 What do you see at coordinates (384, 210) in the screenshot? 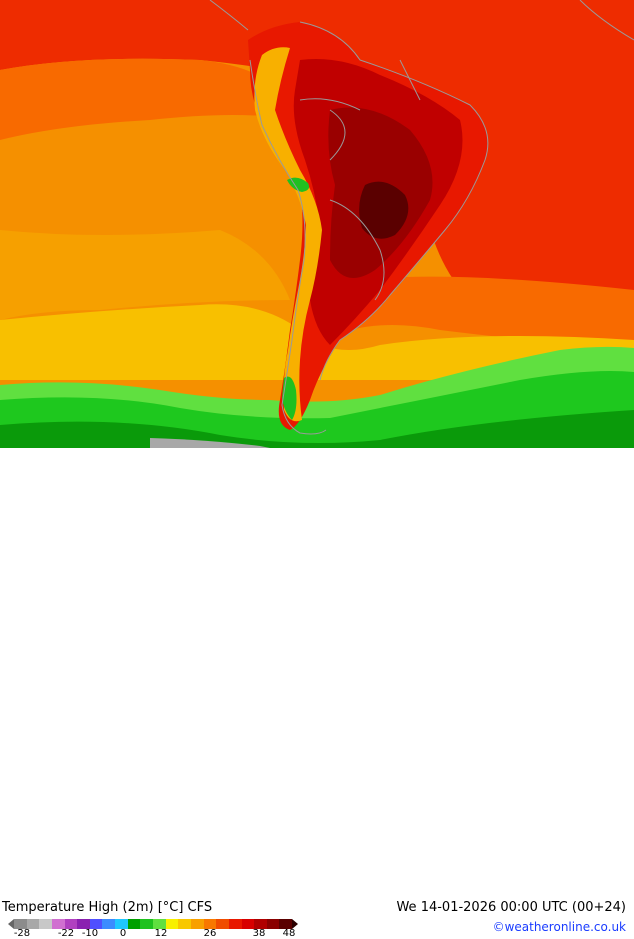
I see `map-continent-hottest` at bounding box center [384, 210].